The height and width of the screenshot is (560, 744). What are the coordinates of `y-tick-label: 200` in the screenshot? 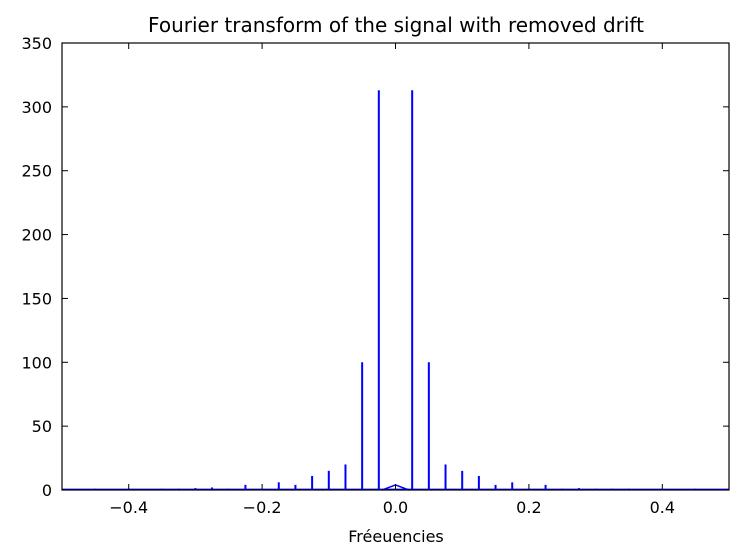 It's located at (36, 235).